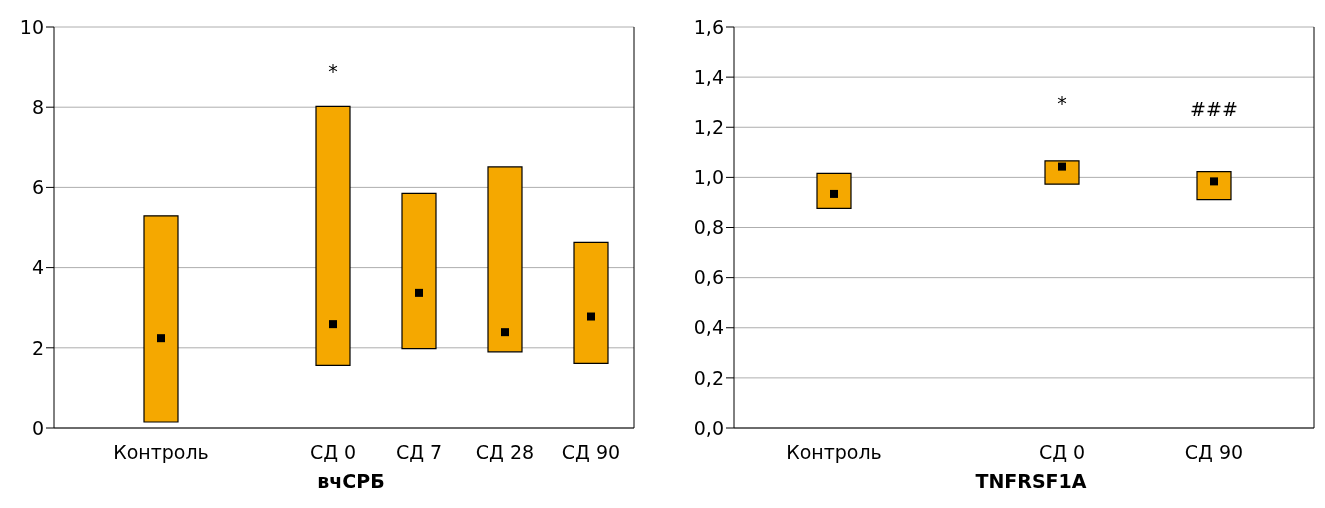 The image size is (1325, 508). What do you see at coordinates (708, 76) in the screenshot?
I see `y-tick-label: 1,4` at bounding box center [708, 76].